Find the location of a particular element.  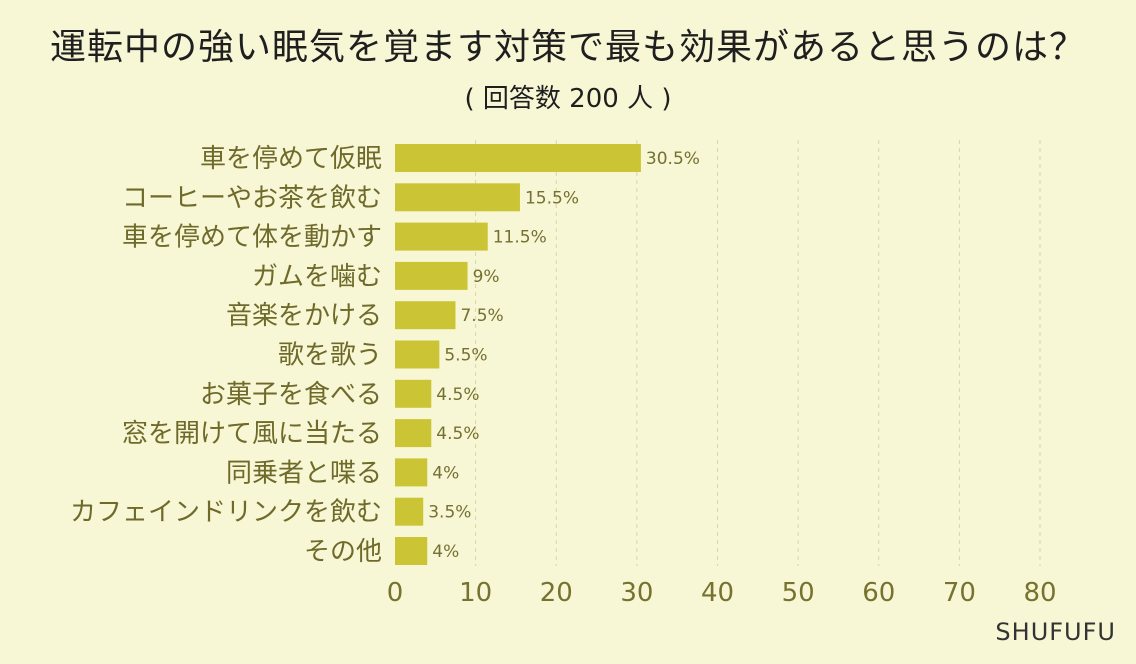

category-label: カフェインドリンクを飲む is located at coordinates (226, 513).